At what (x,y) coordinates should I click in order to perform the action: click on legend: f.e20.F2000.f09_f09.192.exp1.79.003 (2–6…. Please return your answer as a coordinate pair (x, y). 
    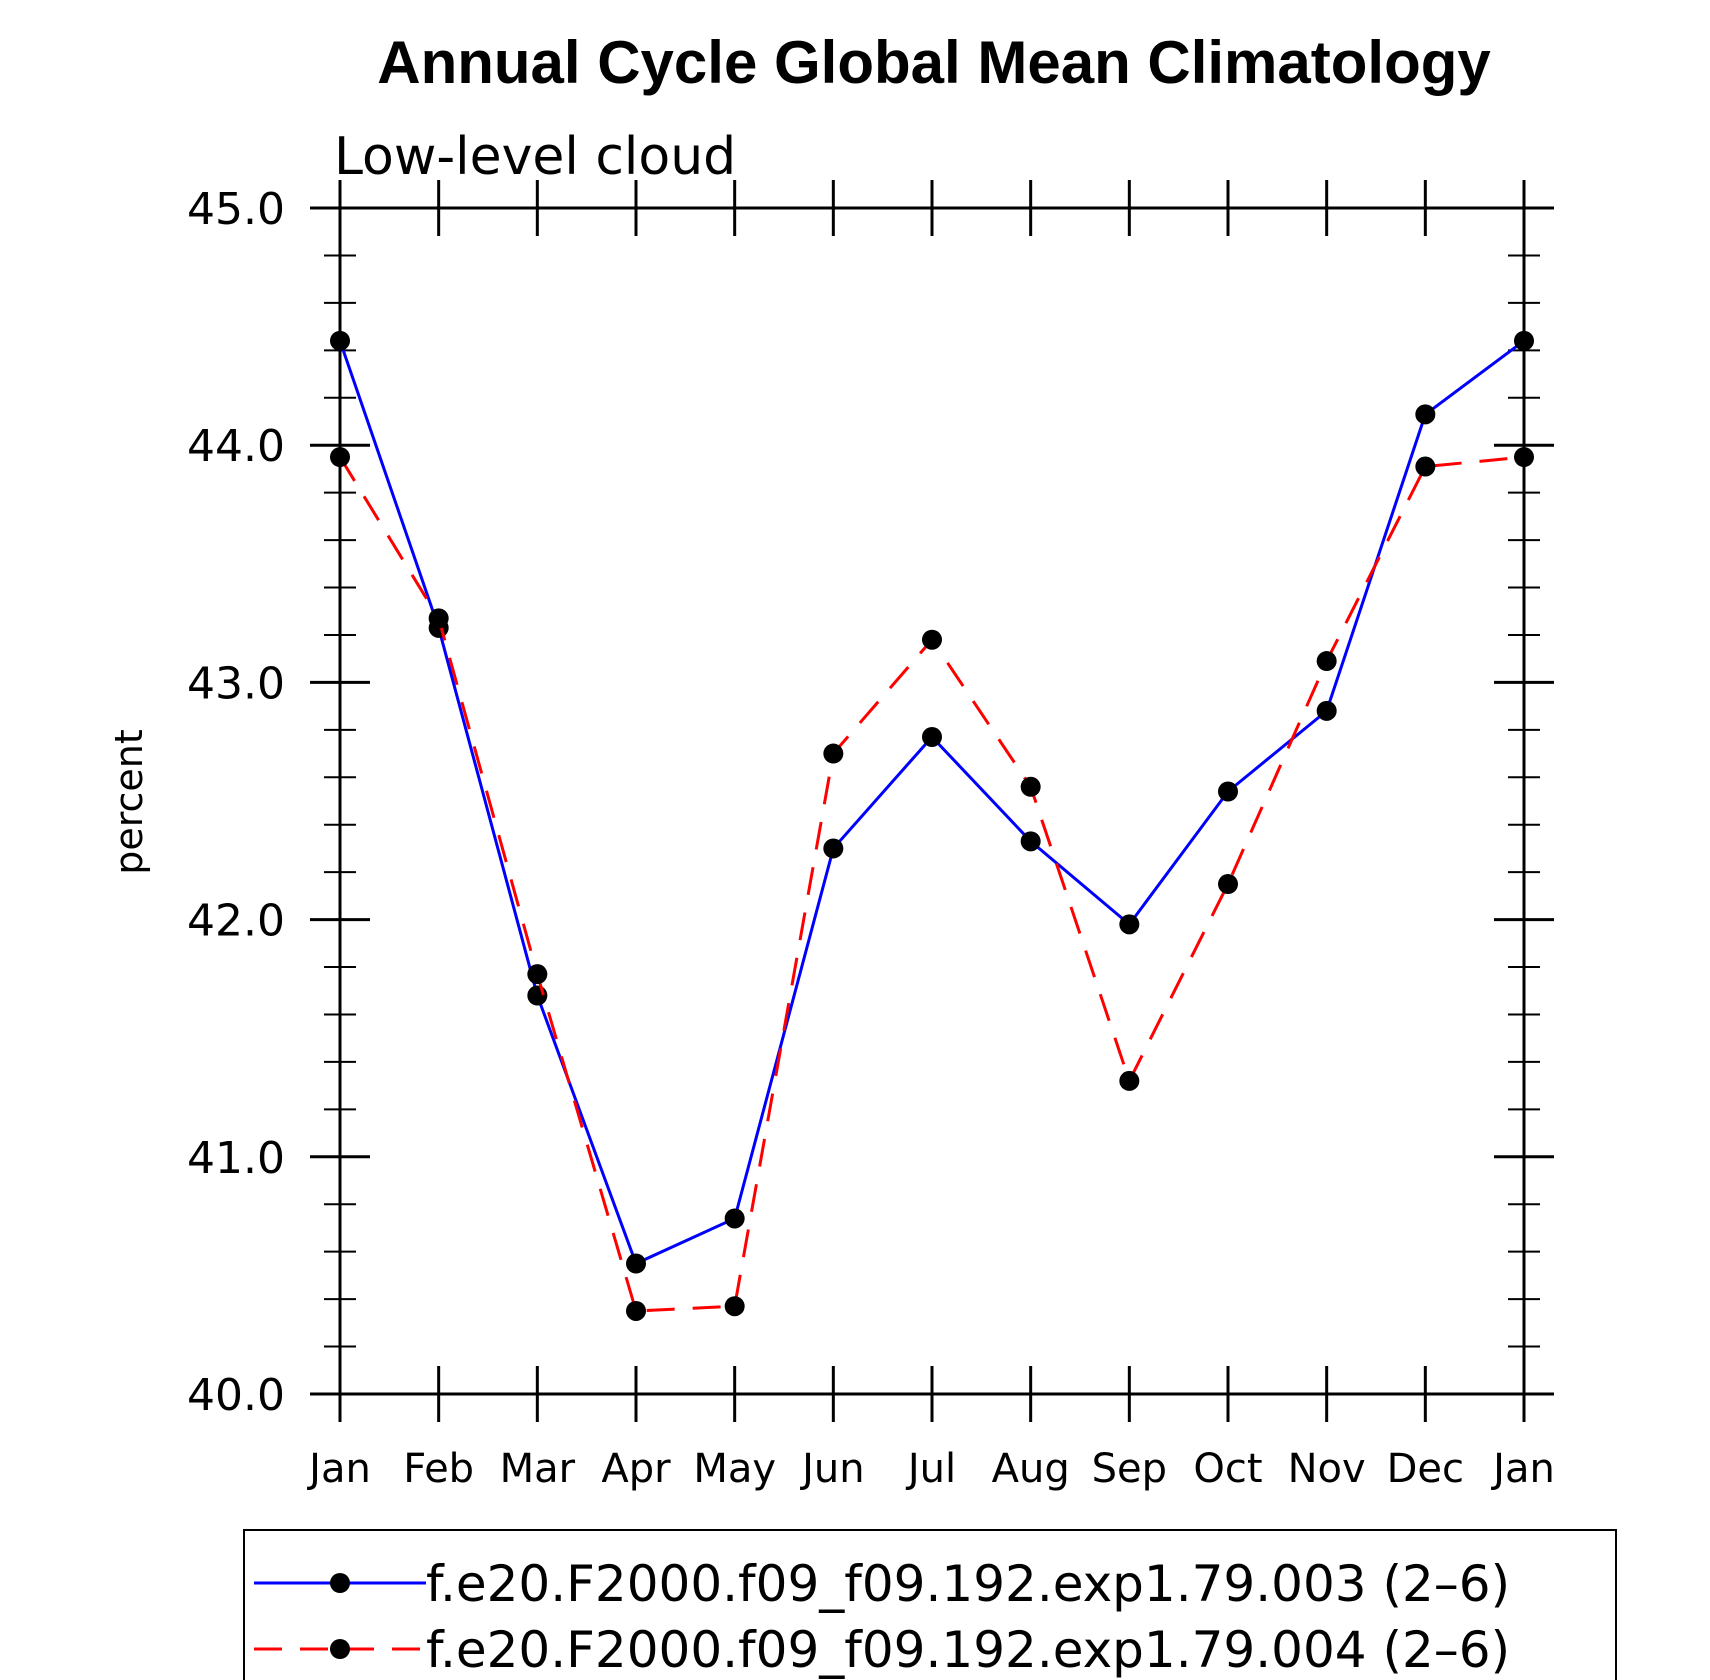
    Looking at the image, I should click on (882, 1617).